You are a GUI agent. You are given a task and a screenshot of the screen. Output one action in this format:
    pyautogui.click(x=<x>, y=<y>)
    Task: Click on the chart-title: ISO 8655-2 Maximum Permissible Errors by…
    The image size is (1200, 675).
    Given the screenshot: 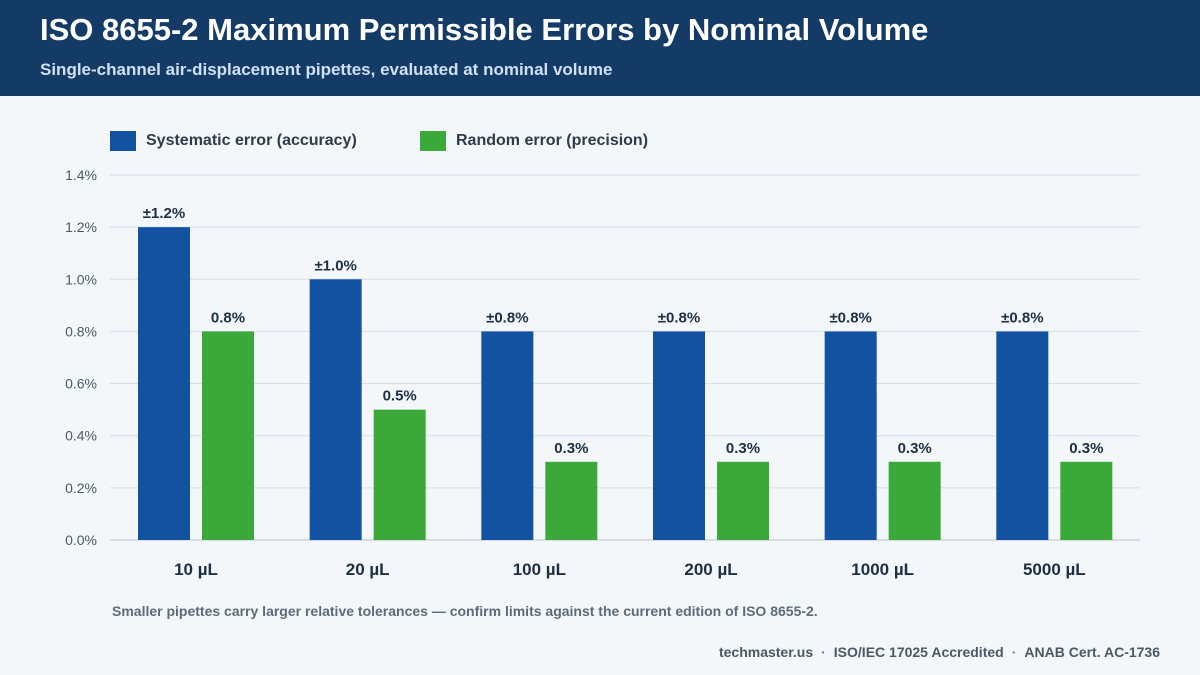 What is the action you would take?
    pyautogui.click(x=484, y=29)
    